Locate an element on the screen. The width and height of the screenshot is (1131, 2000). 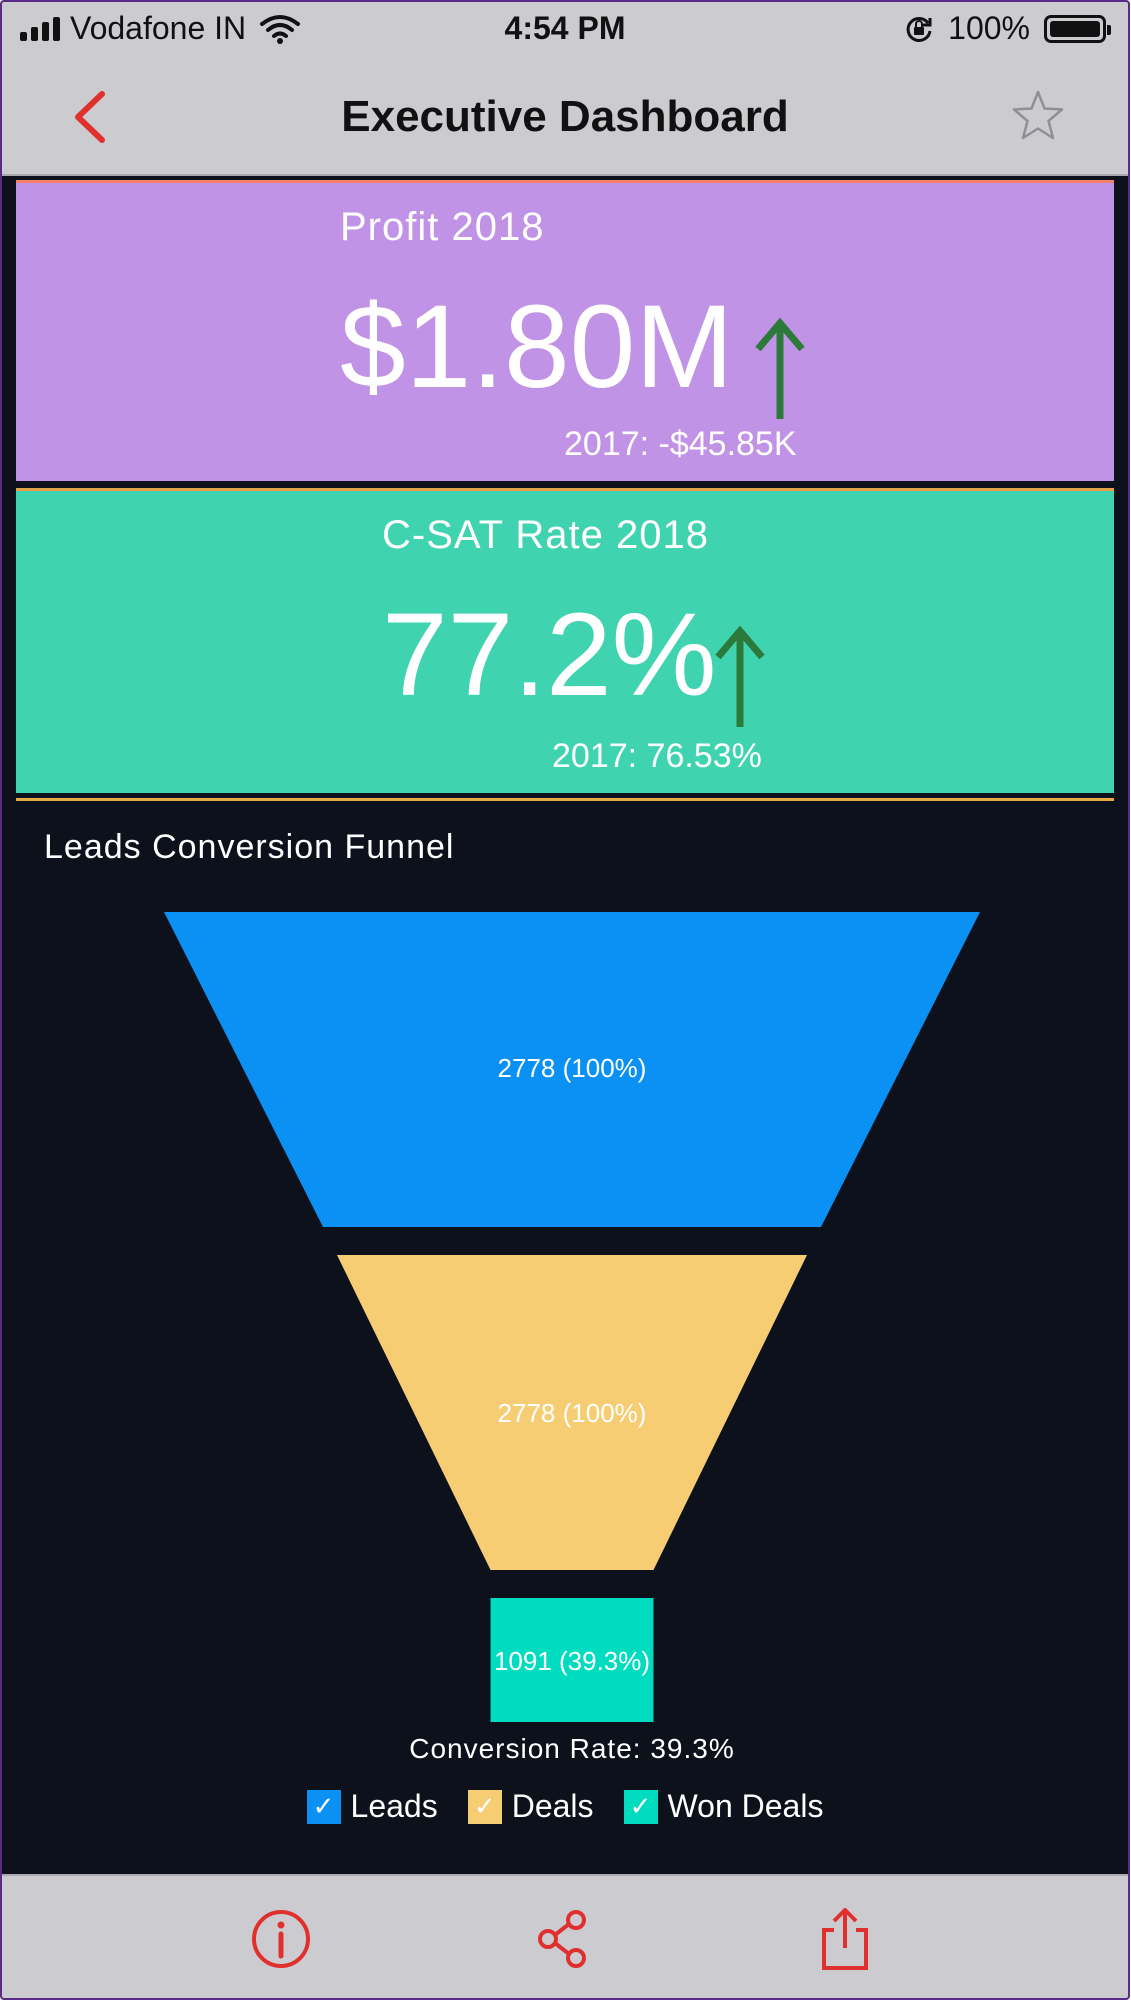
funnel-segment-leads is located at coordinates (572, 1069).